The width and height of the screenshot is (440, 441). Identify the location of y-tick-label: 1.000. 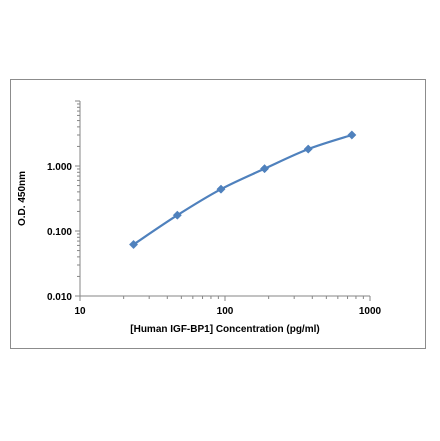
(59, 167).